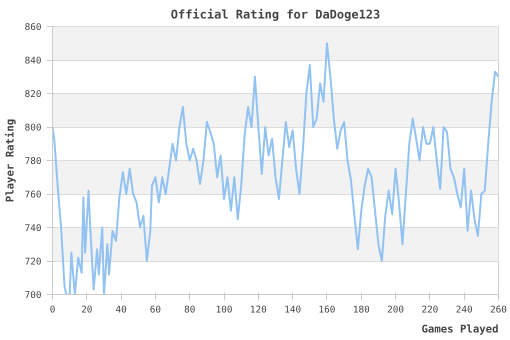  I want to click on x-tick-label: 20, so click(87, 310).